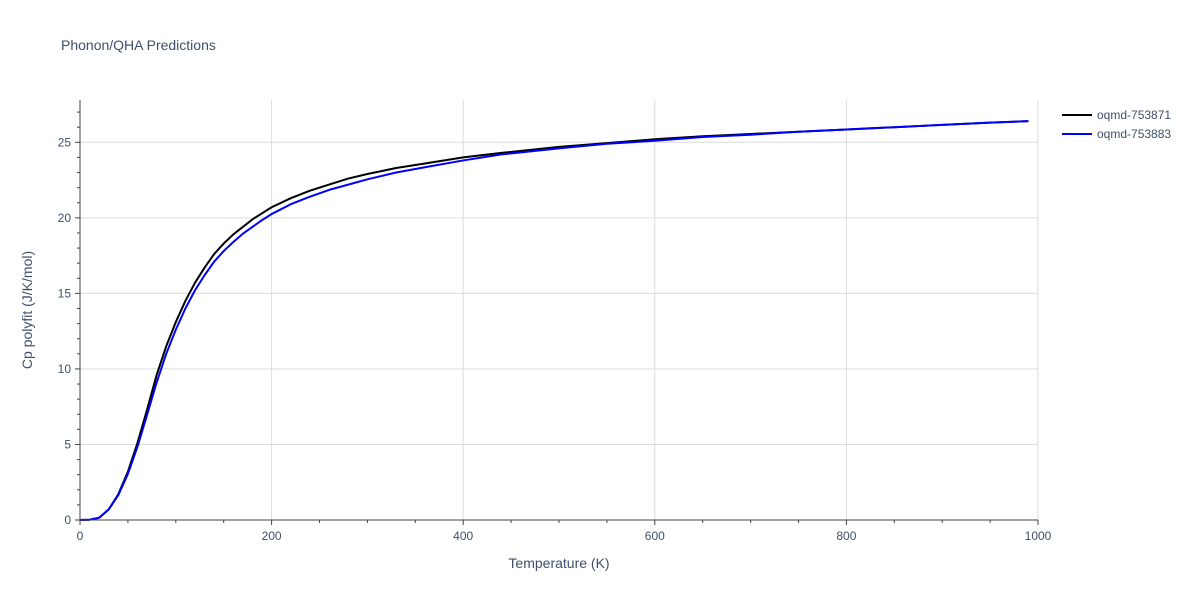  I want to click on x-axis-label: Temperature (K), so click(558, 563).